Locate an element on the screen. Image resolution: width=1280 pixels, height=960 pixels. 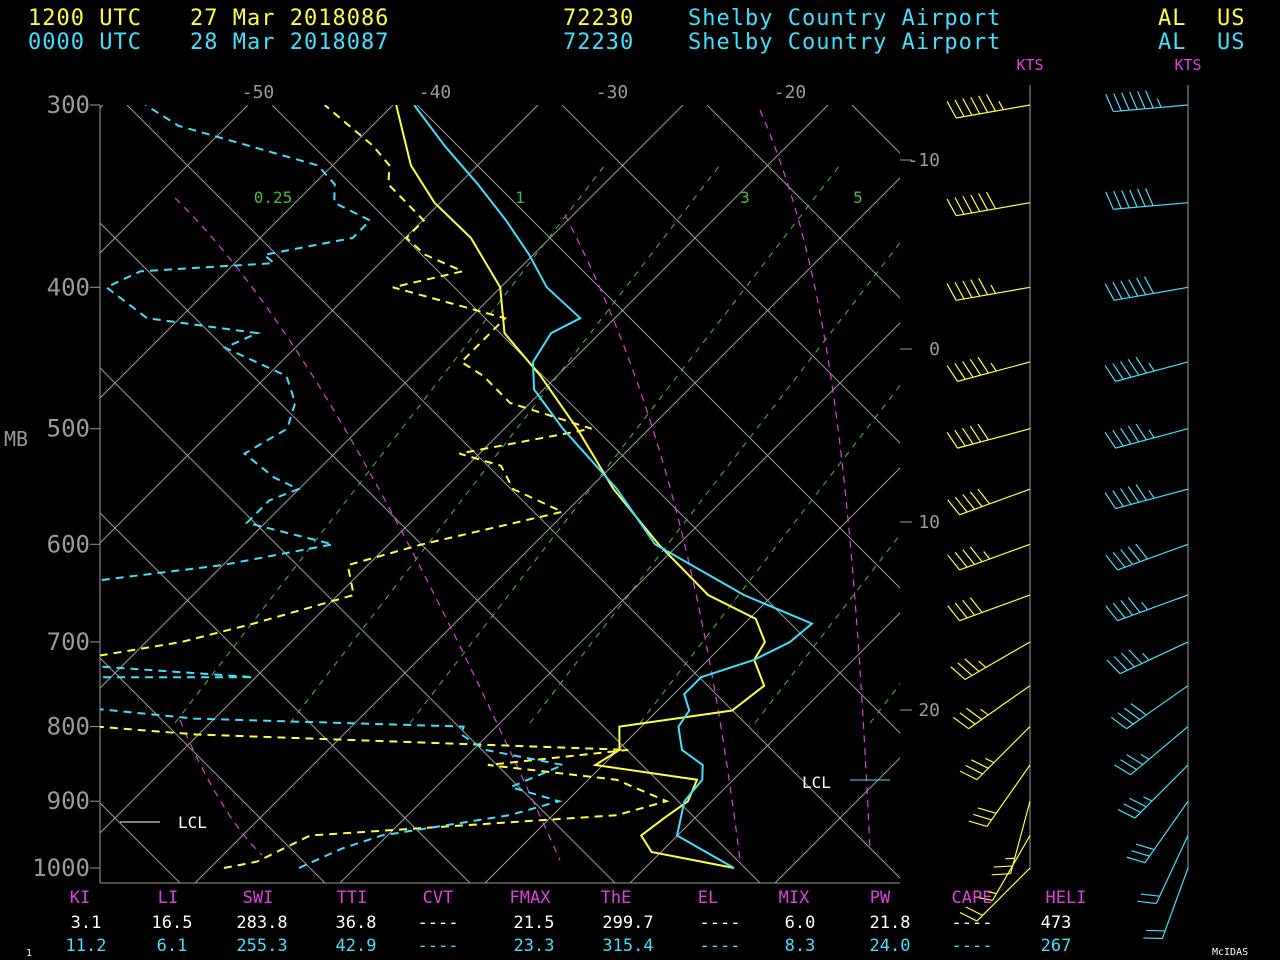
right-temp-label: 10 is located at coordinates (929, 522).